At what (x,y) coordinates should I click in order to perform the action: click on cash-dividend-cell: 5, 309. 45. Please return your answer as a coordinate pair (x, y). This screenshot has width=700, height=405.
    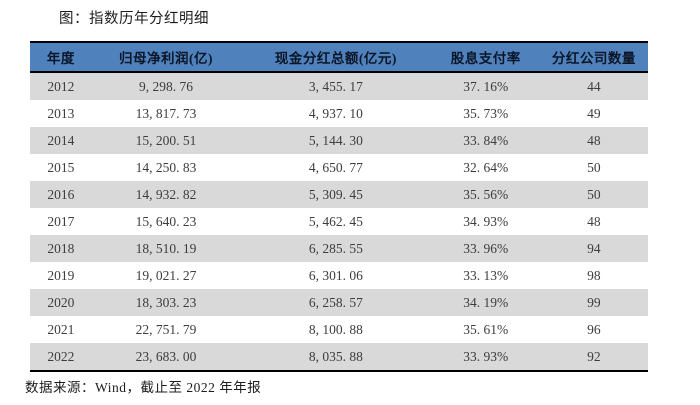
    Looking at the image, I should click on (335, 194).